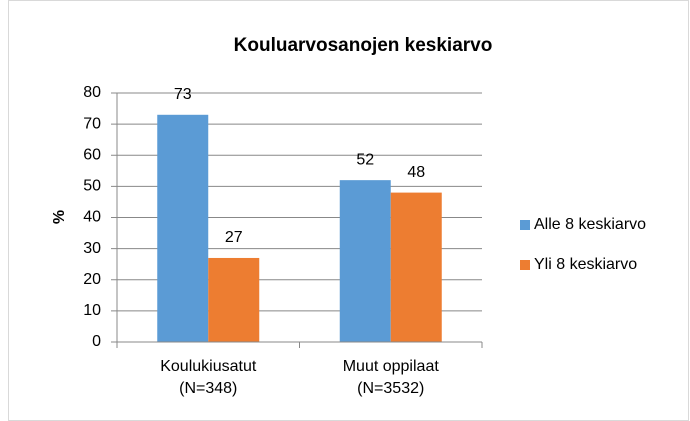  Describe the element at coordinates (585, 264) in the screenshot. I see `legend-label: Yli 8 keskiarvo` at that location.